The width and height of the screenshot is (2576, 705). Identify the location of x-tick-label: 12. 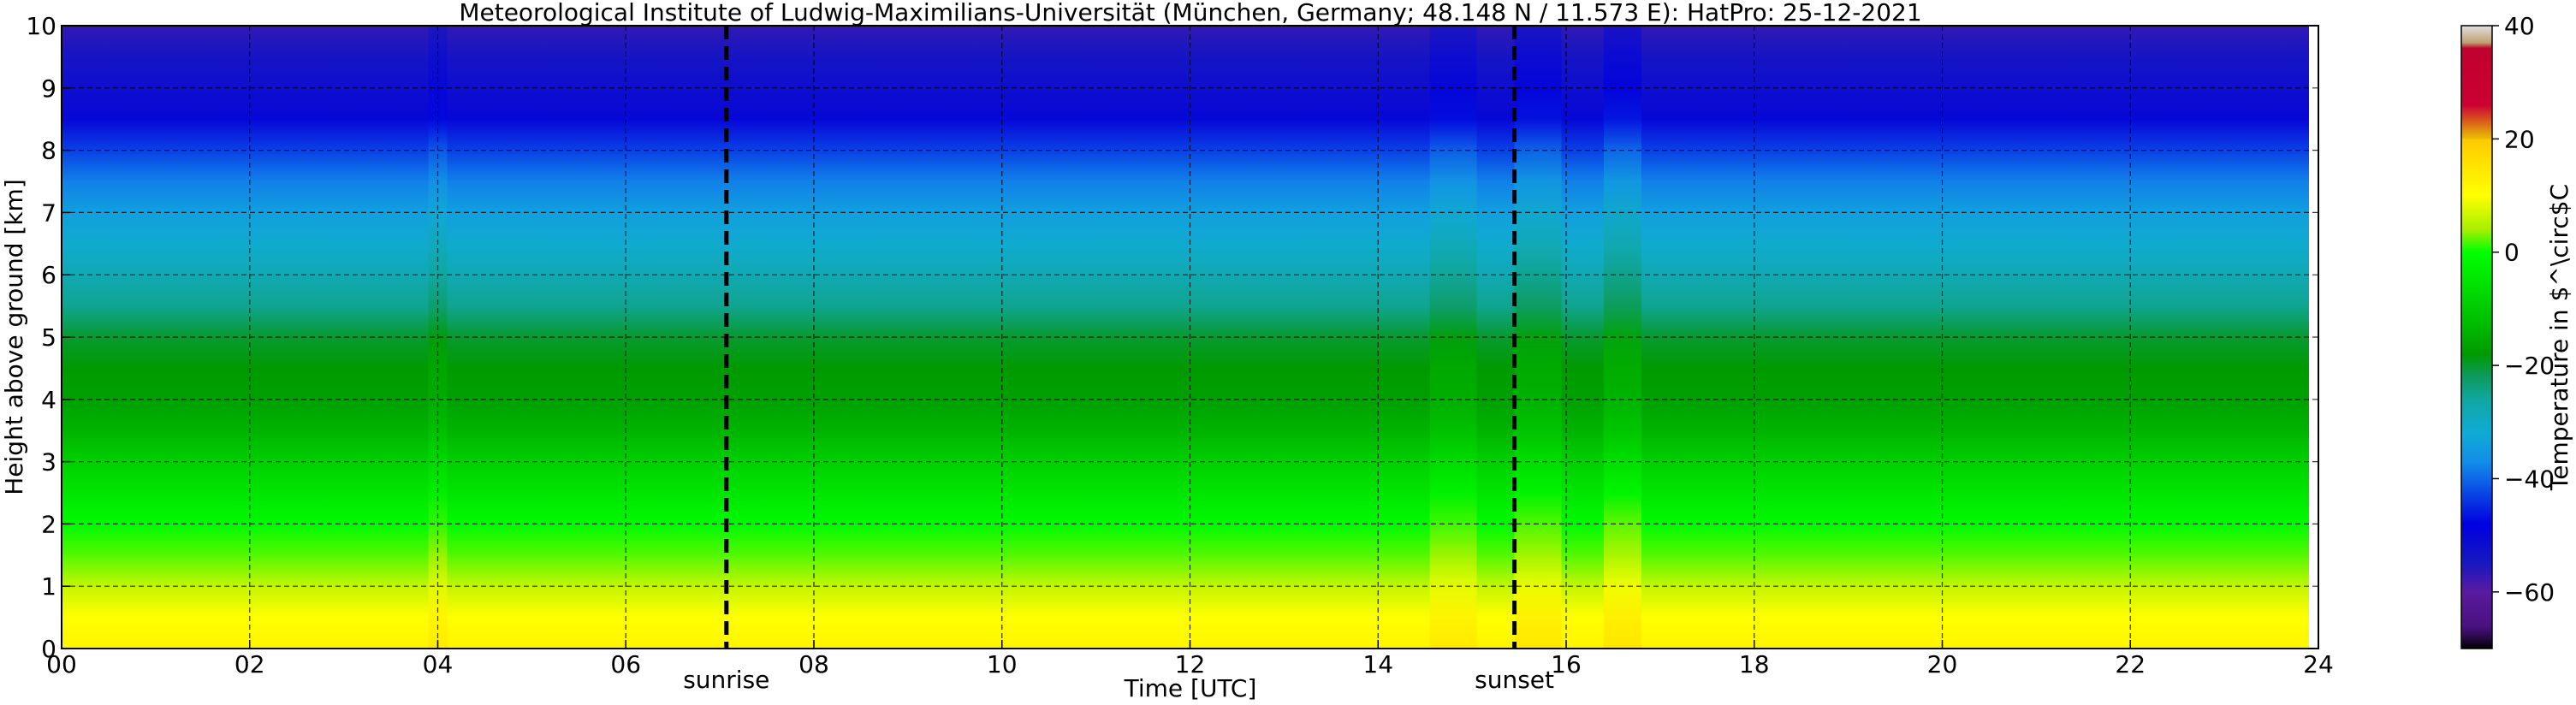
(1190, 664).